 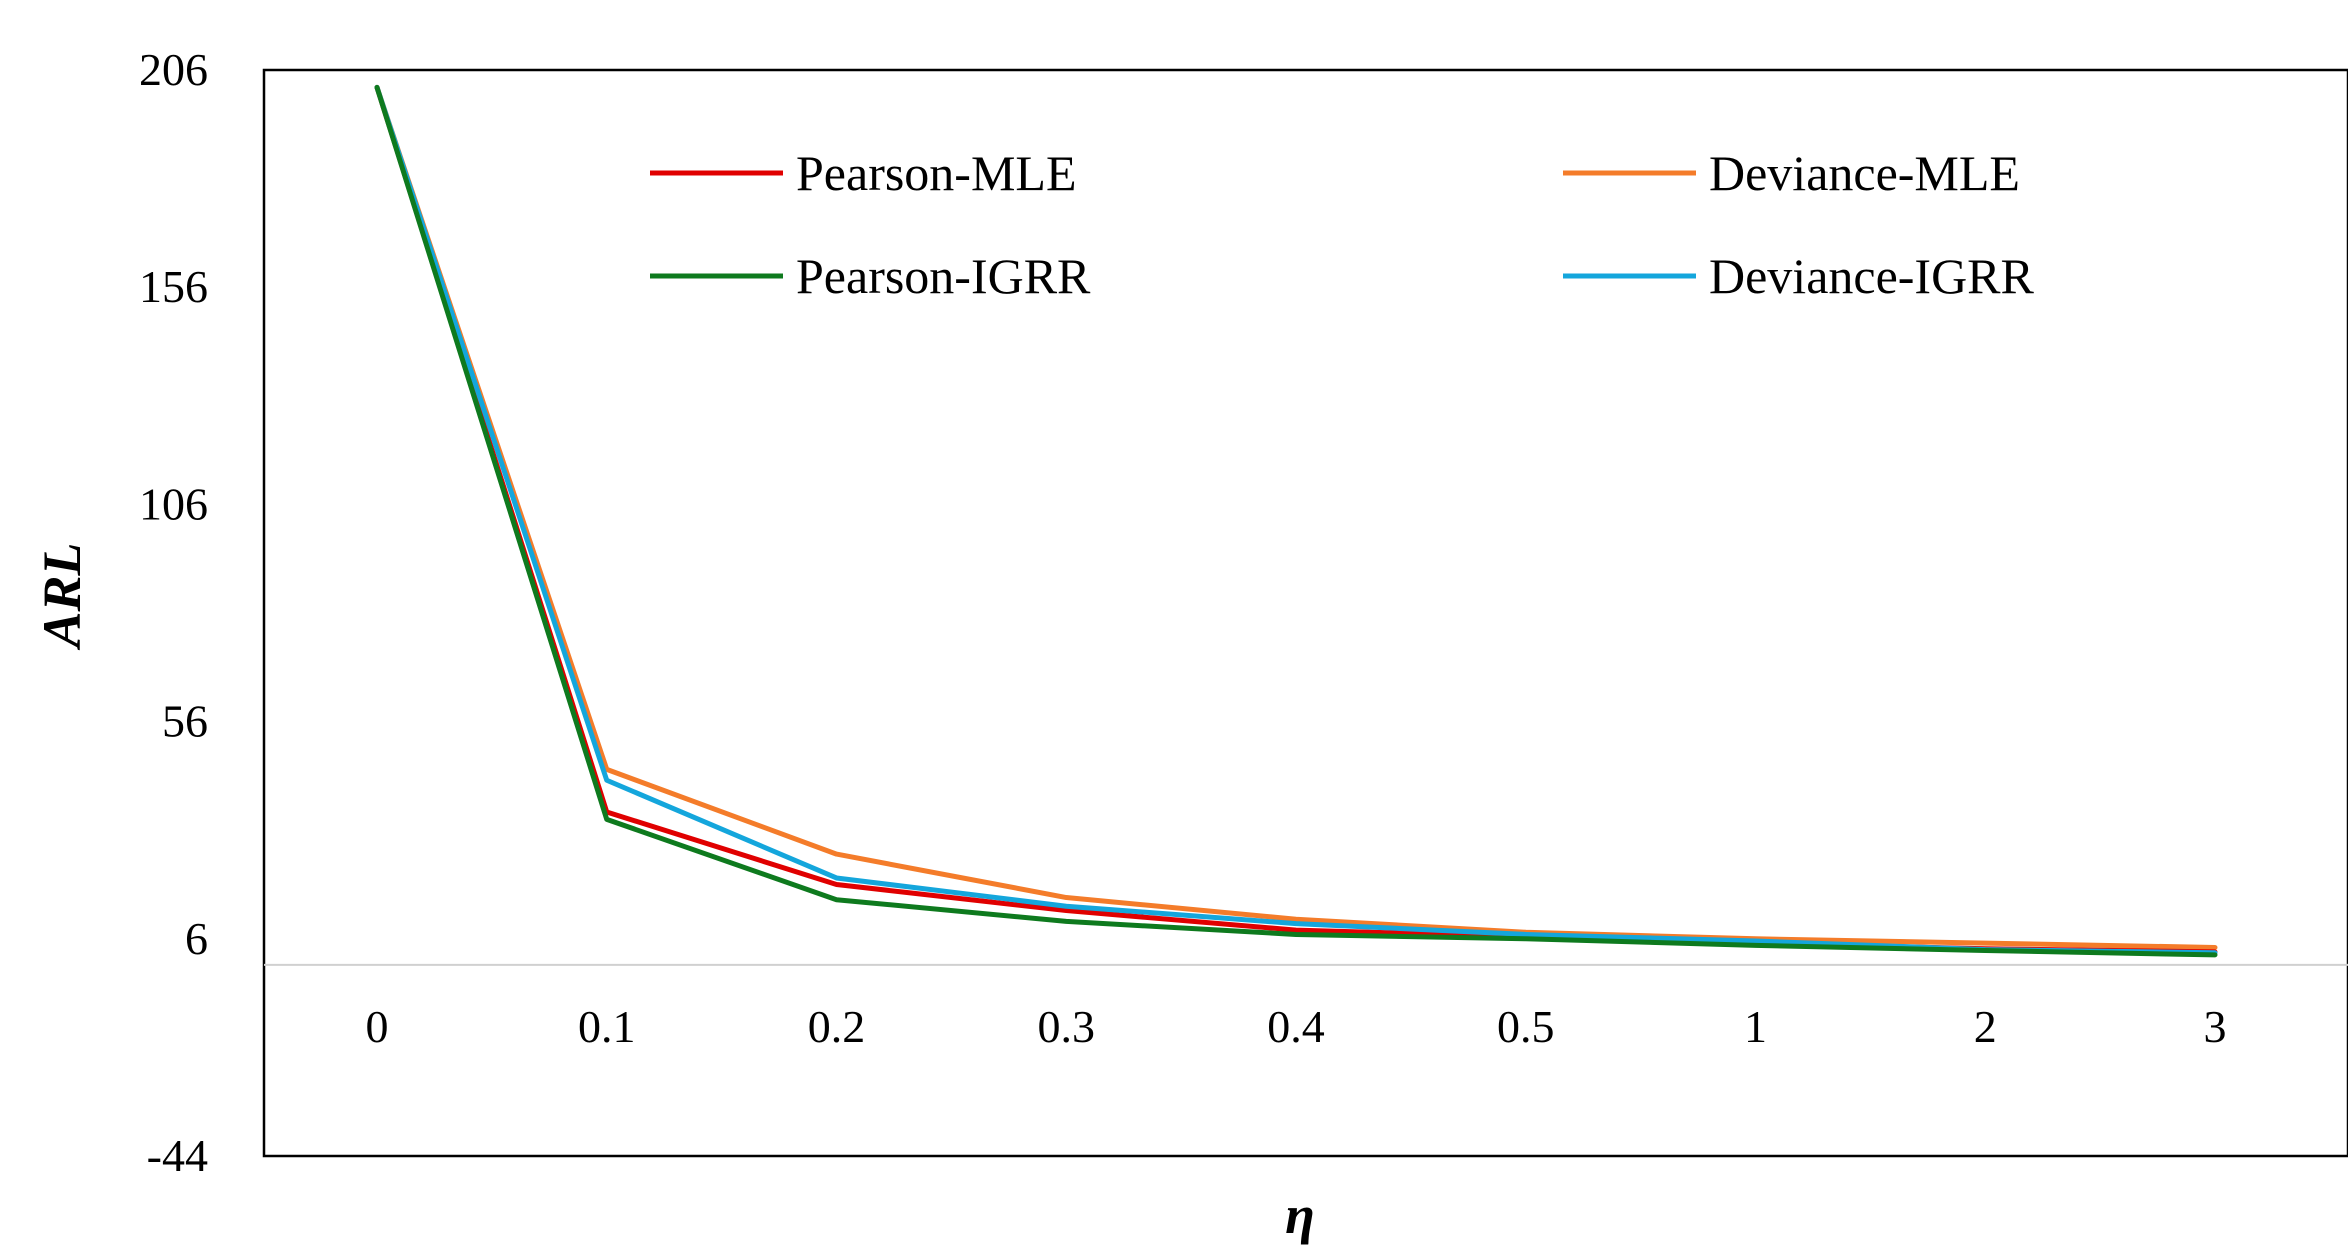 What do you see at coordinates (1526, 1026) in the screenshot?
I see `x-tick-label: 0.5` at bounding box center [1526, 1026].